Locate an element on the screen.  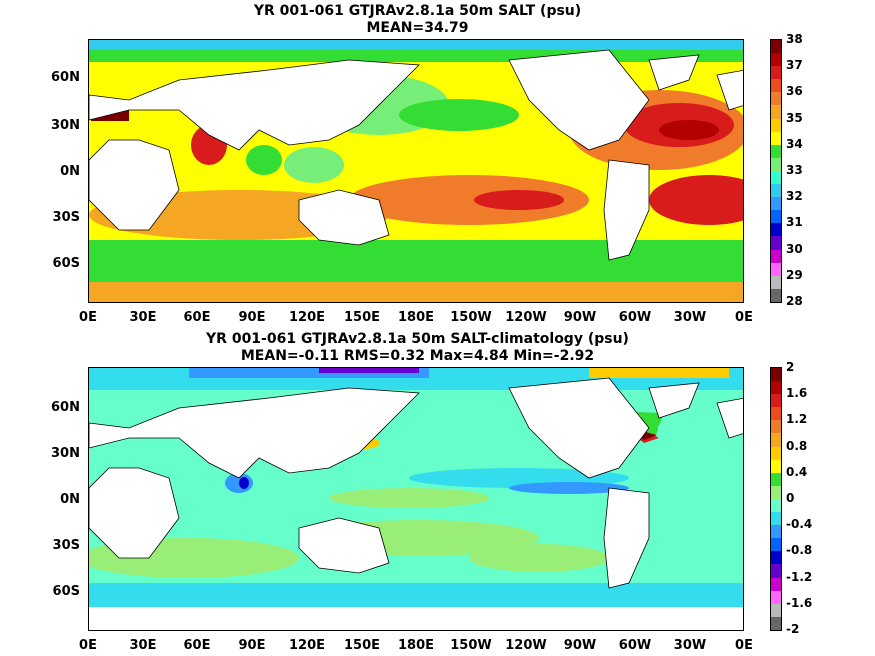
panel2-lat-label-0n: 0N is located at coordinates (70, 499).